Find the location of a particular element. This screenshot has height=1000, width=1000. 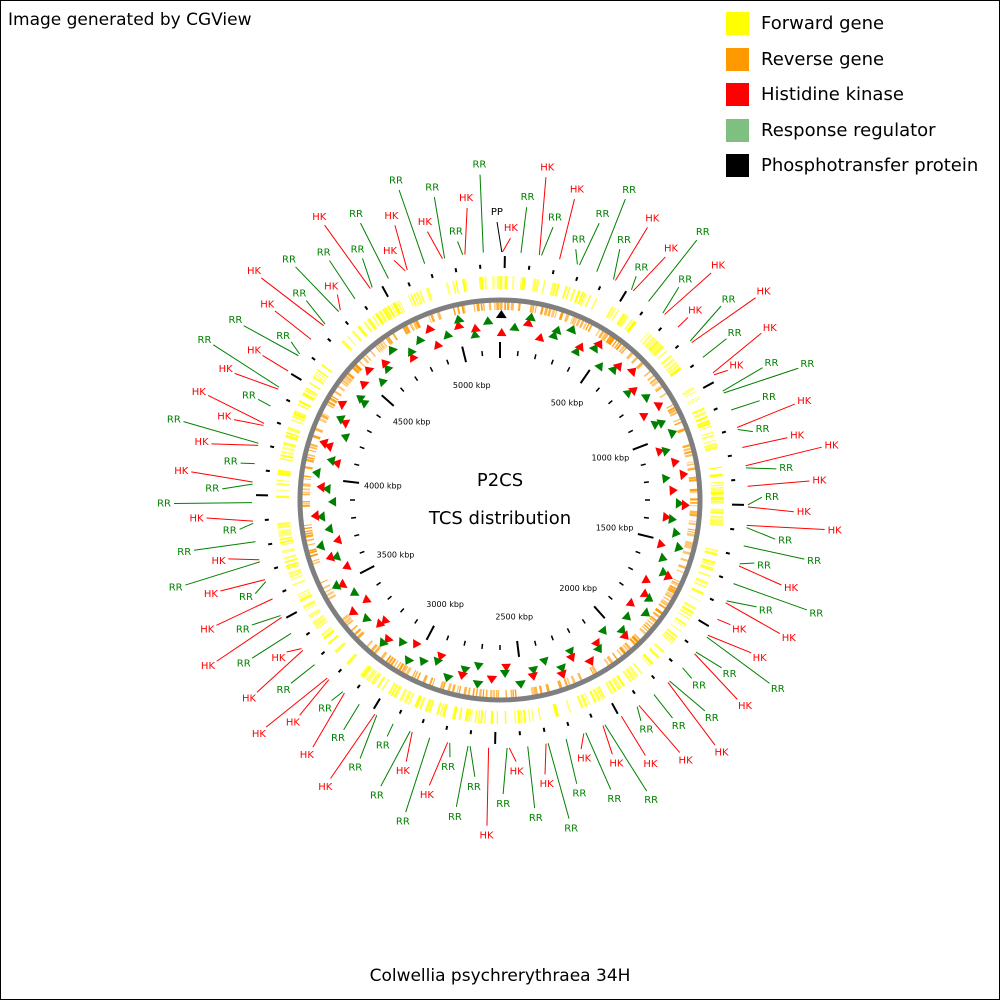

legend-swatch-reverse-gene is located at coordinates (737, 59).